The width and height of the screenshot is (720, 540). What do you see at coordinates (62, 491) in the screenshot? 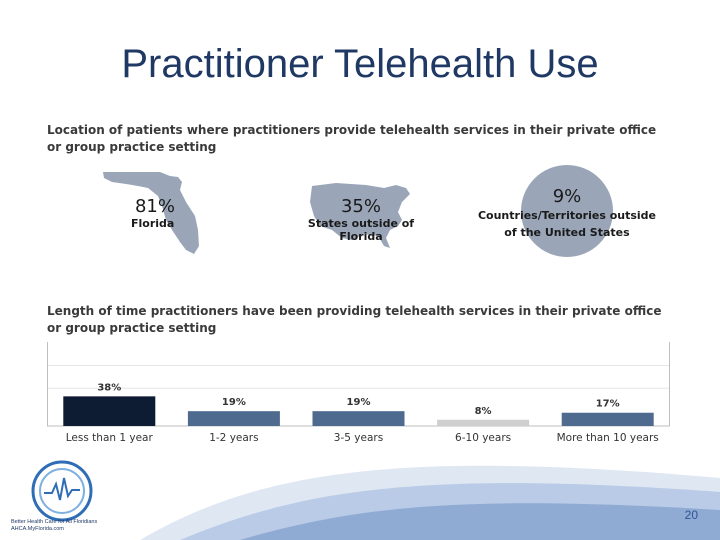
I see `ahca-seal-icon` at bounding box center [62, 491].